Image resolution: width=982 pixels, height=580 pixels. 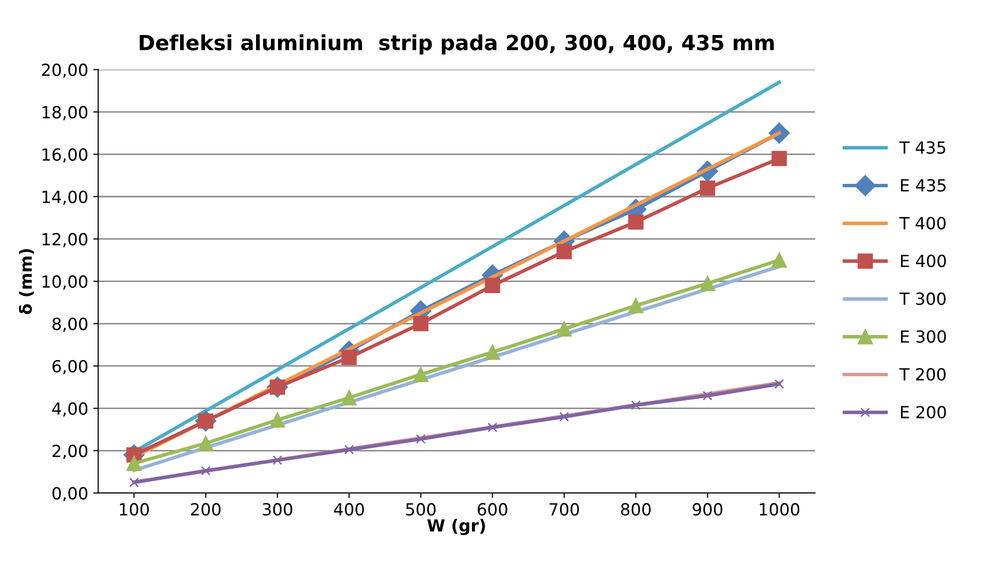 What do you see at coordinates (70, 409) in the screenshot?
I see `y-tick-label: 4,00` at bounding box center [70, 409].